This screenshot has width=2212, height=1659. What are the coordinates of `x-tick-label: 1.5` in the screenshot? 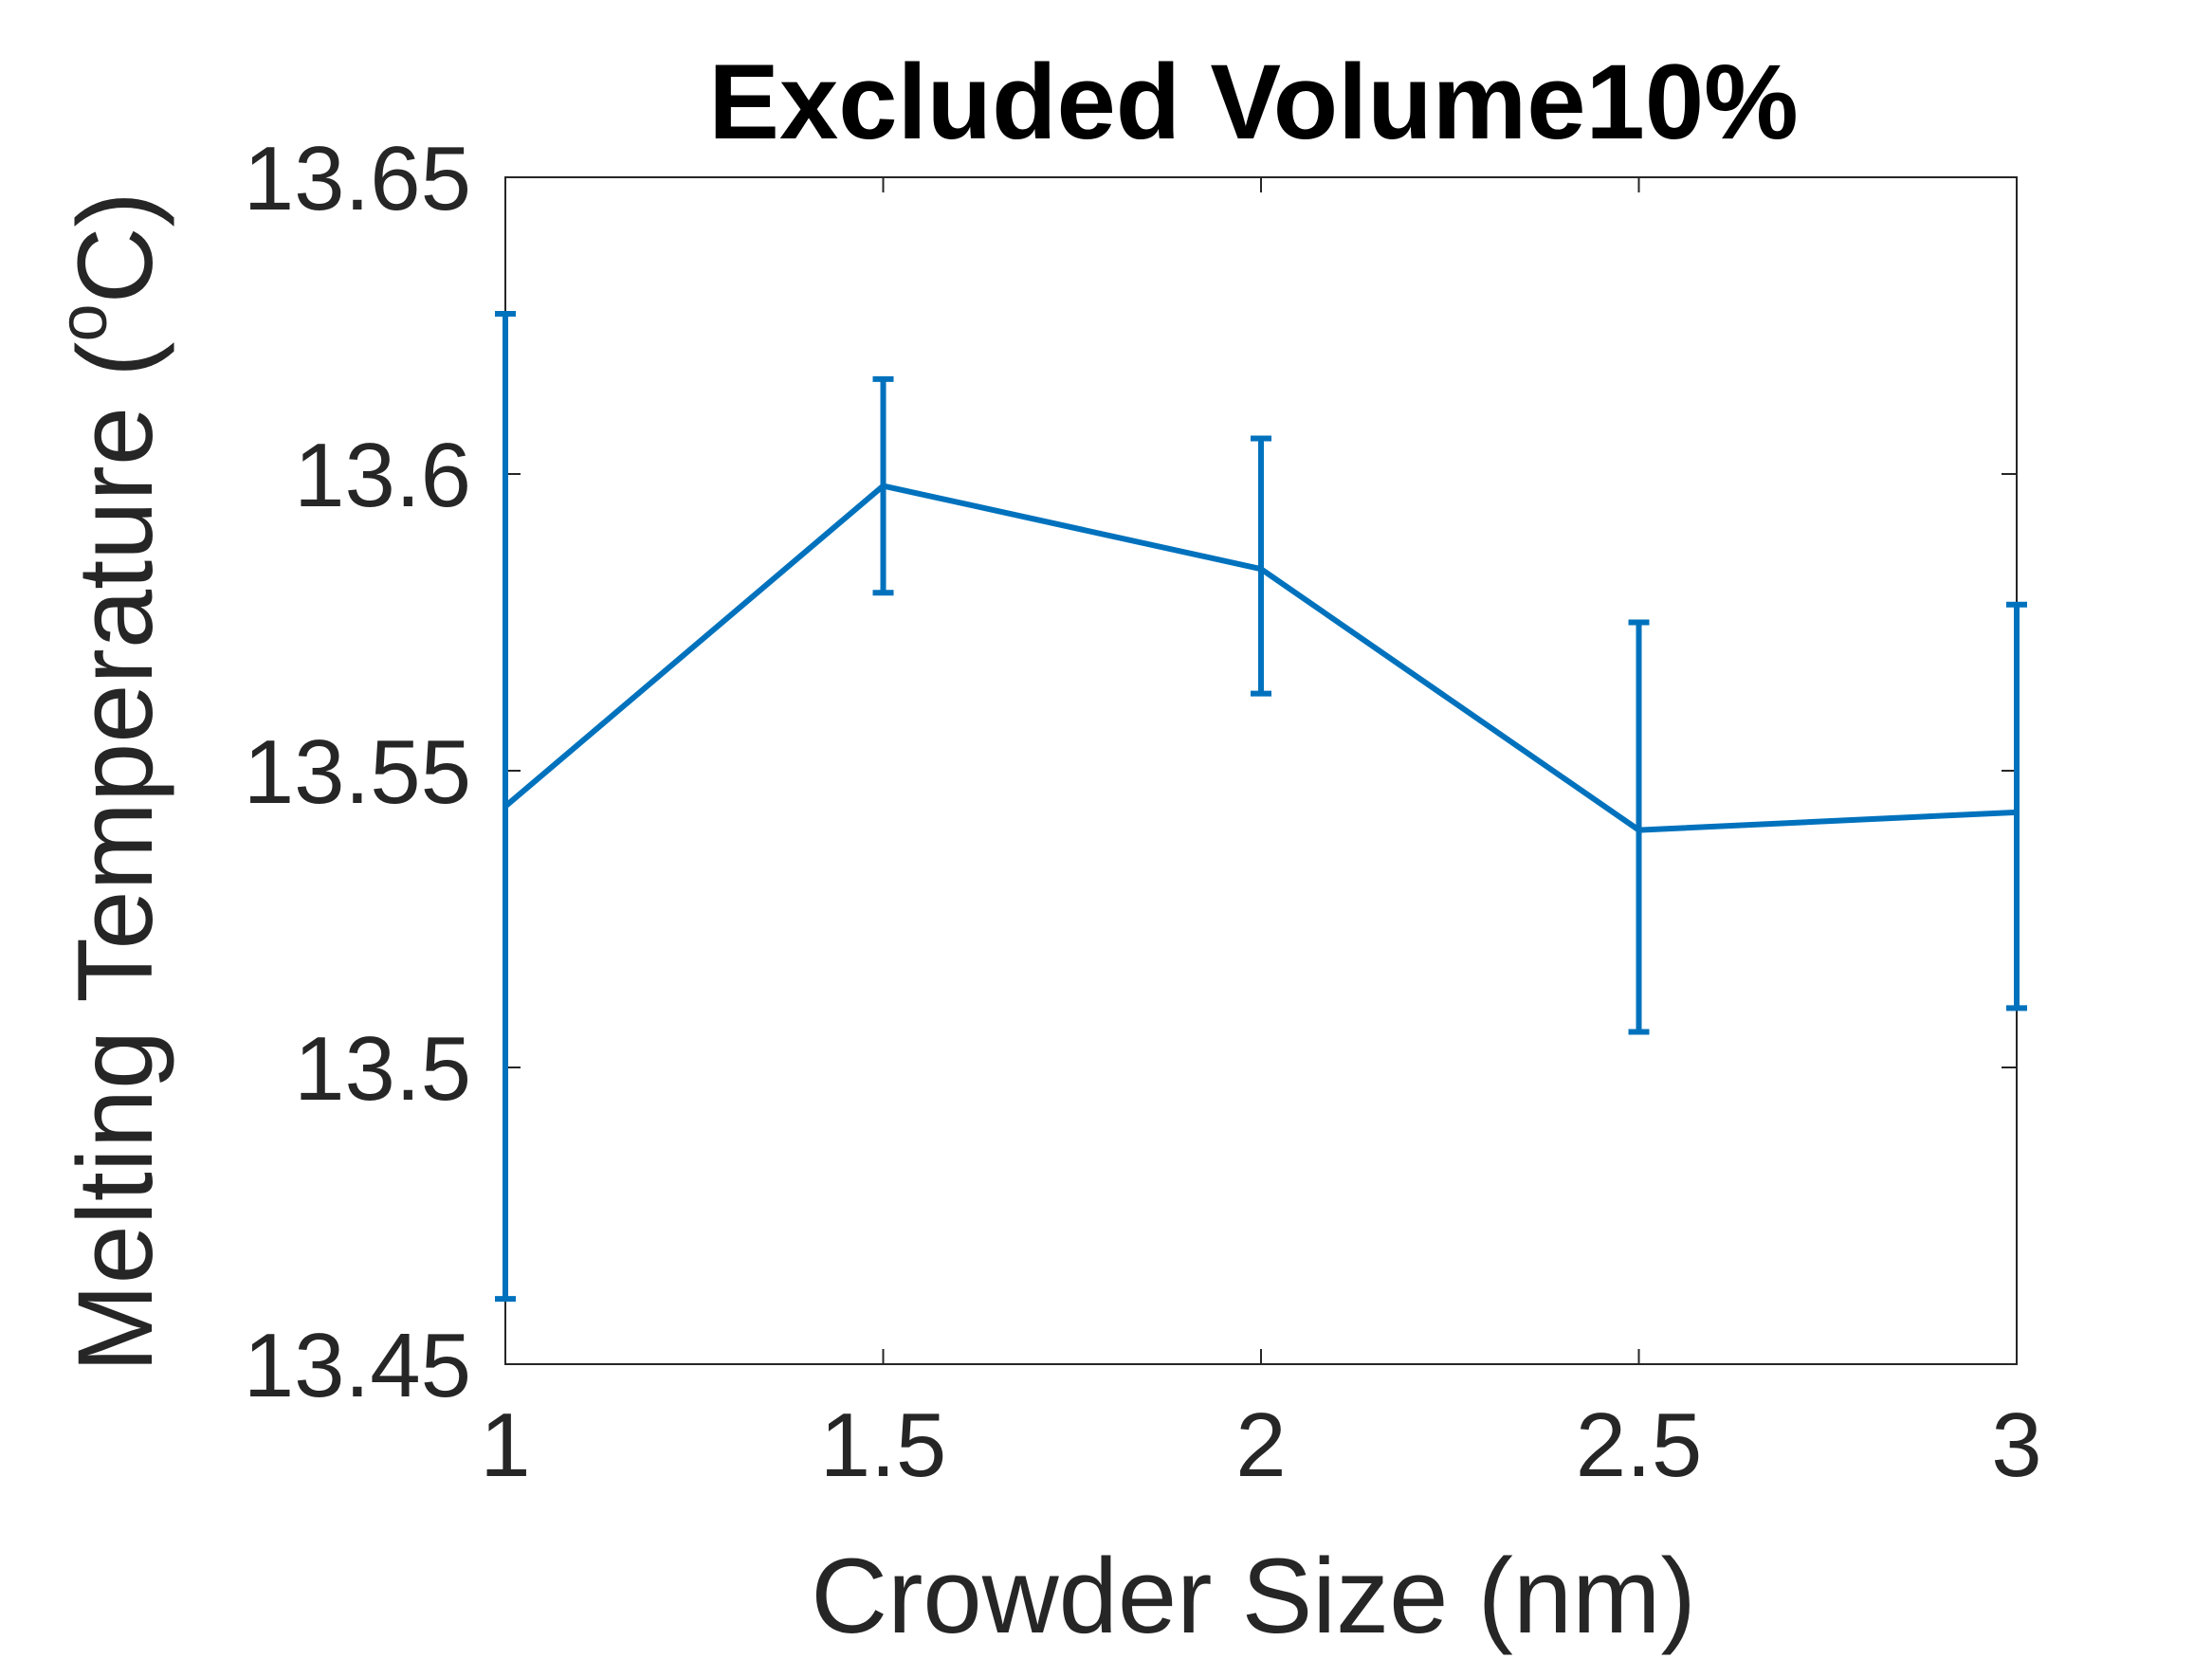 It's located at (883, 1445).